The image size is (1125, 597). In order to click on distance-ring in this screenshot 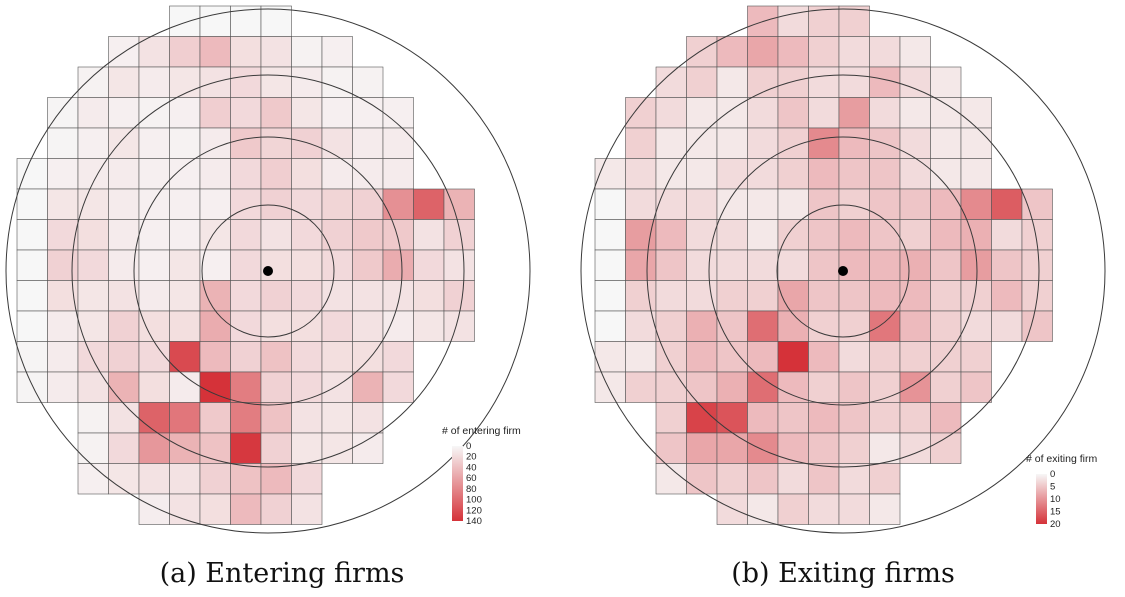, I will do `click(268, 271)`.